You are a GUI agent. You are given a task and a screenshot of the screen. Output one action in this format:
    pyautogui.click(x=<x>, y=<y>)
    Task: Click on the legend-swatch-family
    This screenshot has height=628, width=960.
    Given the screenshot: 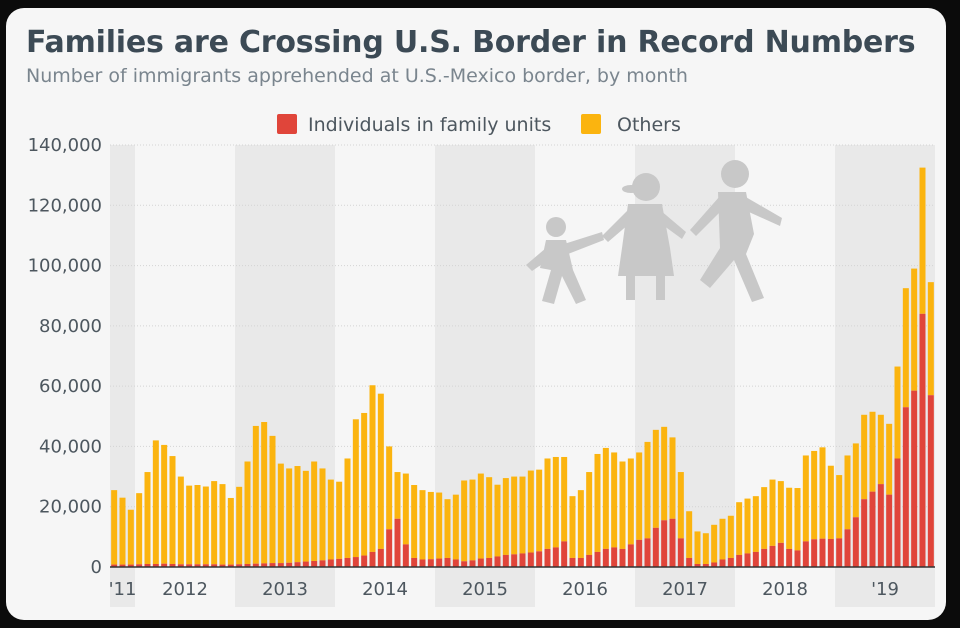 What is the action you would take?
    pyautogui.click(x=287, y=124)
    